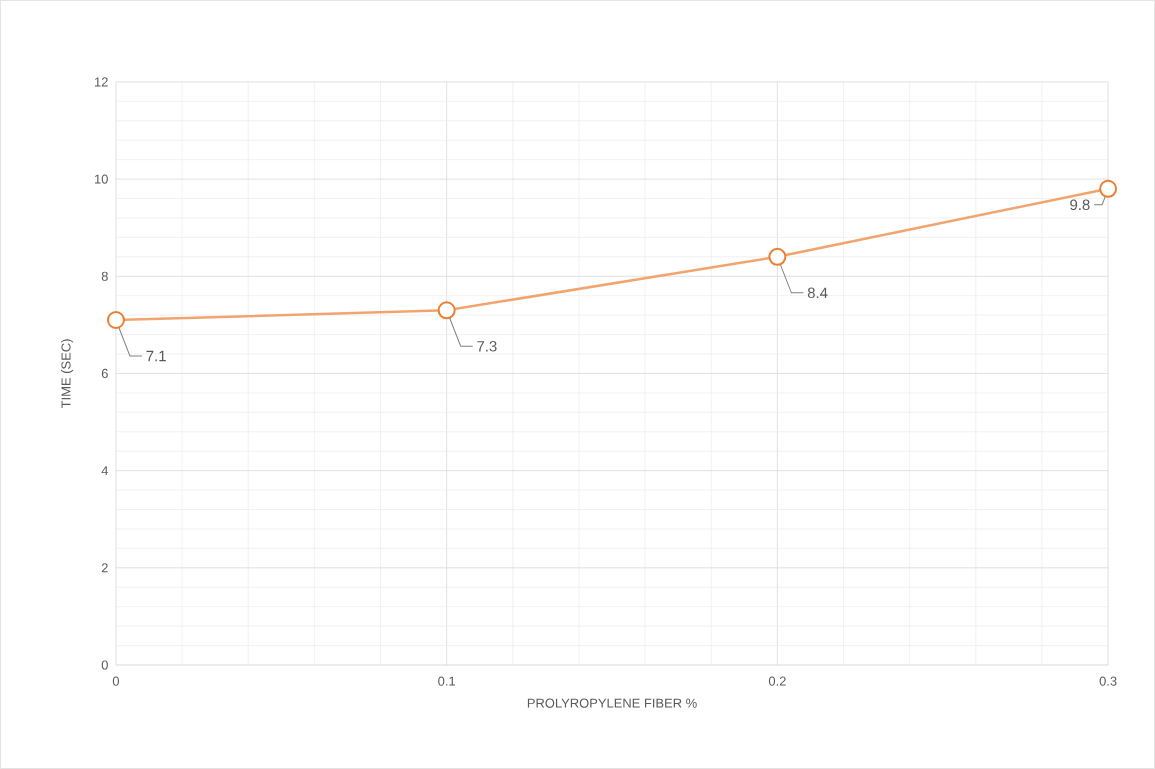 The height and width of the screenshot is (769, 1155). I want to click on data-label: 9.8, so click(1080, 205).